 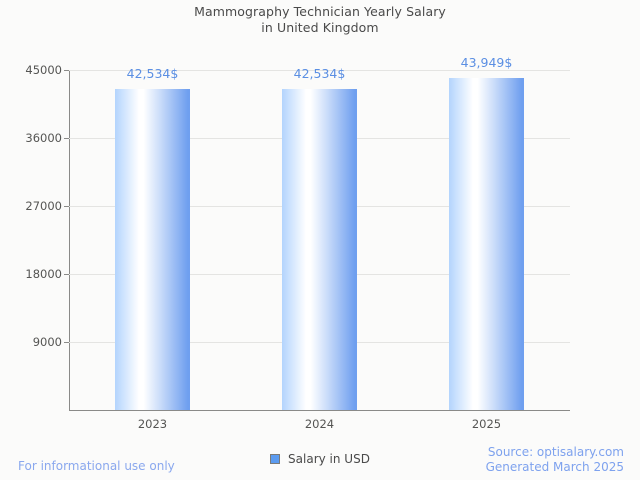 I want to click on chart-title-line-2: in United Kingdom, so click(x=320, y=27).